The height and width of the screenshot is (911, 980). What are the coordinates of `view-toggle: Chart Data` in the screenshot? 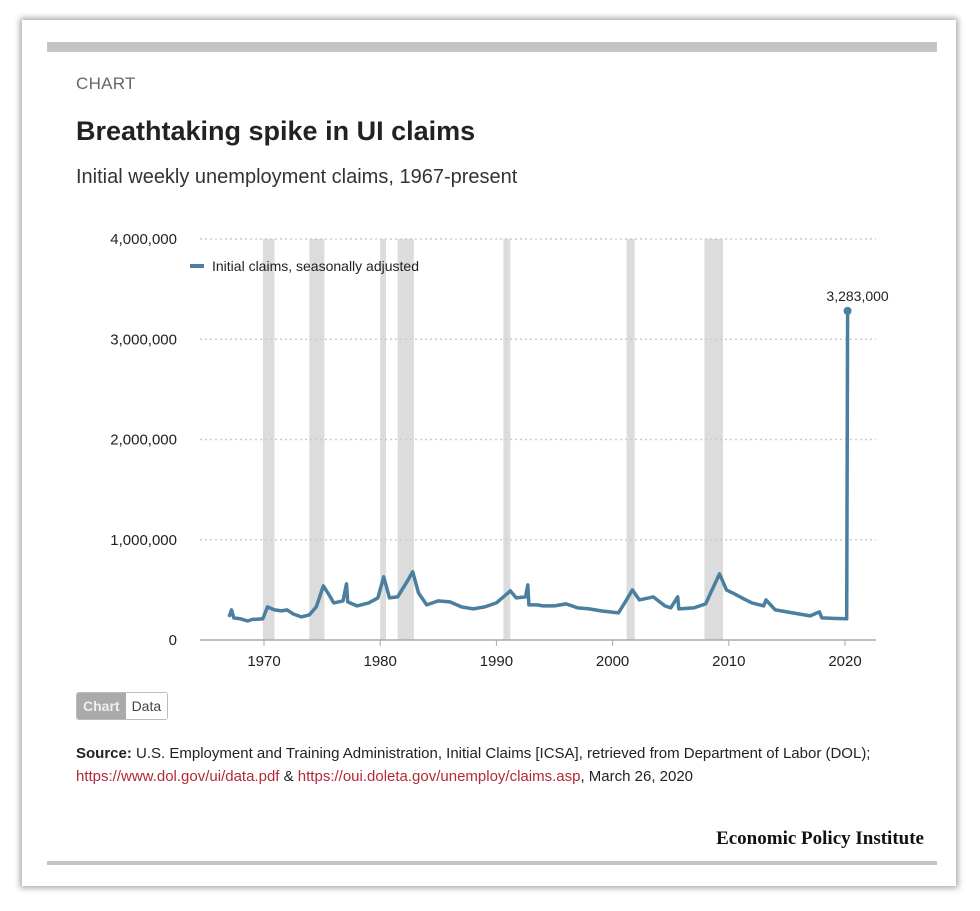 It's located at (122, 706).